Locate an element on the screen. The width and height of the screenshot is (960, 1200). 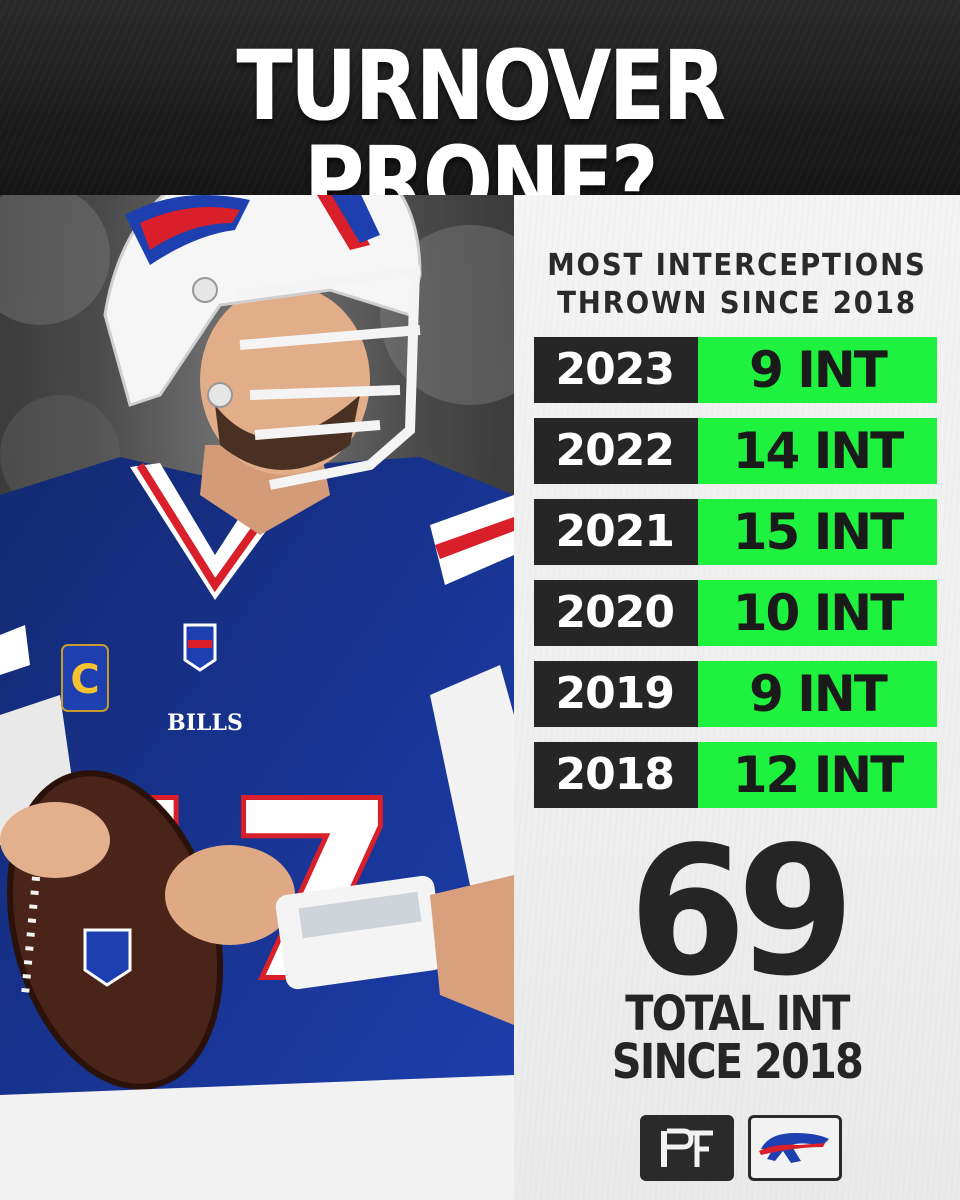
row-int-value: 12 INT is located at coordinates (817, 775).